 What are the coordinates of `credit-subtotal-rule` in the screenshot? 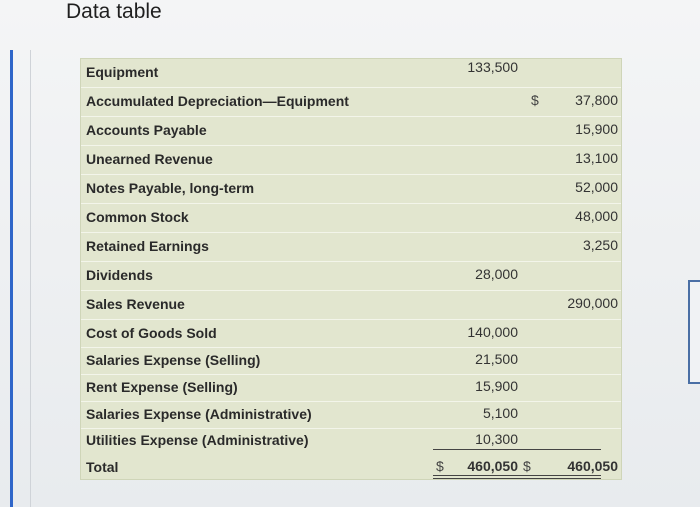 It's located at (561, 449).